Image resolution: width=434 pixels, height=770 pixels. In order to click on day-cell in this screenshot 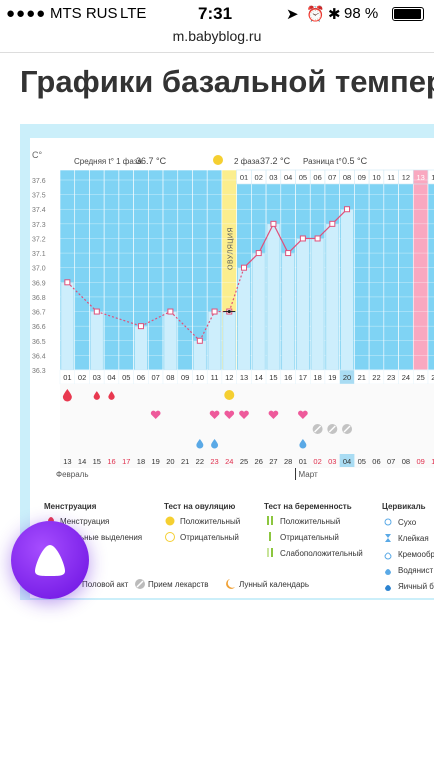, I will do `click(430, 377)`.